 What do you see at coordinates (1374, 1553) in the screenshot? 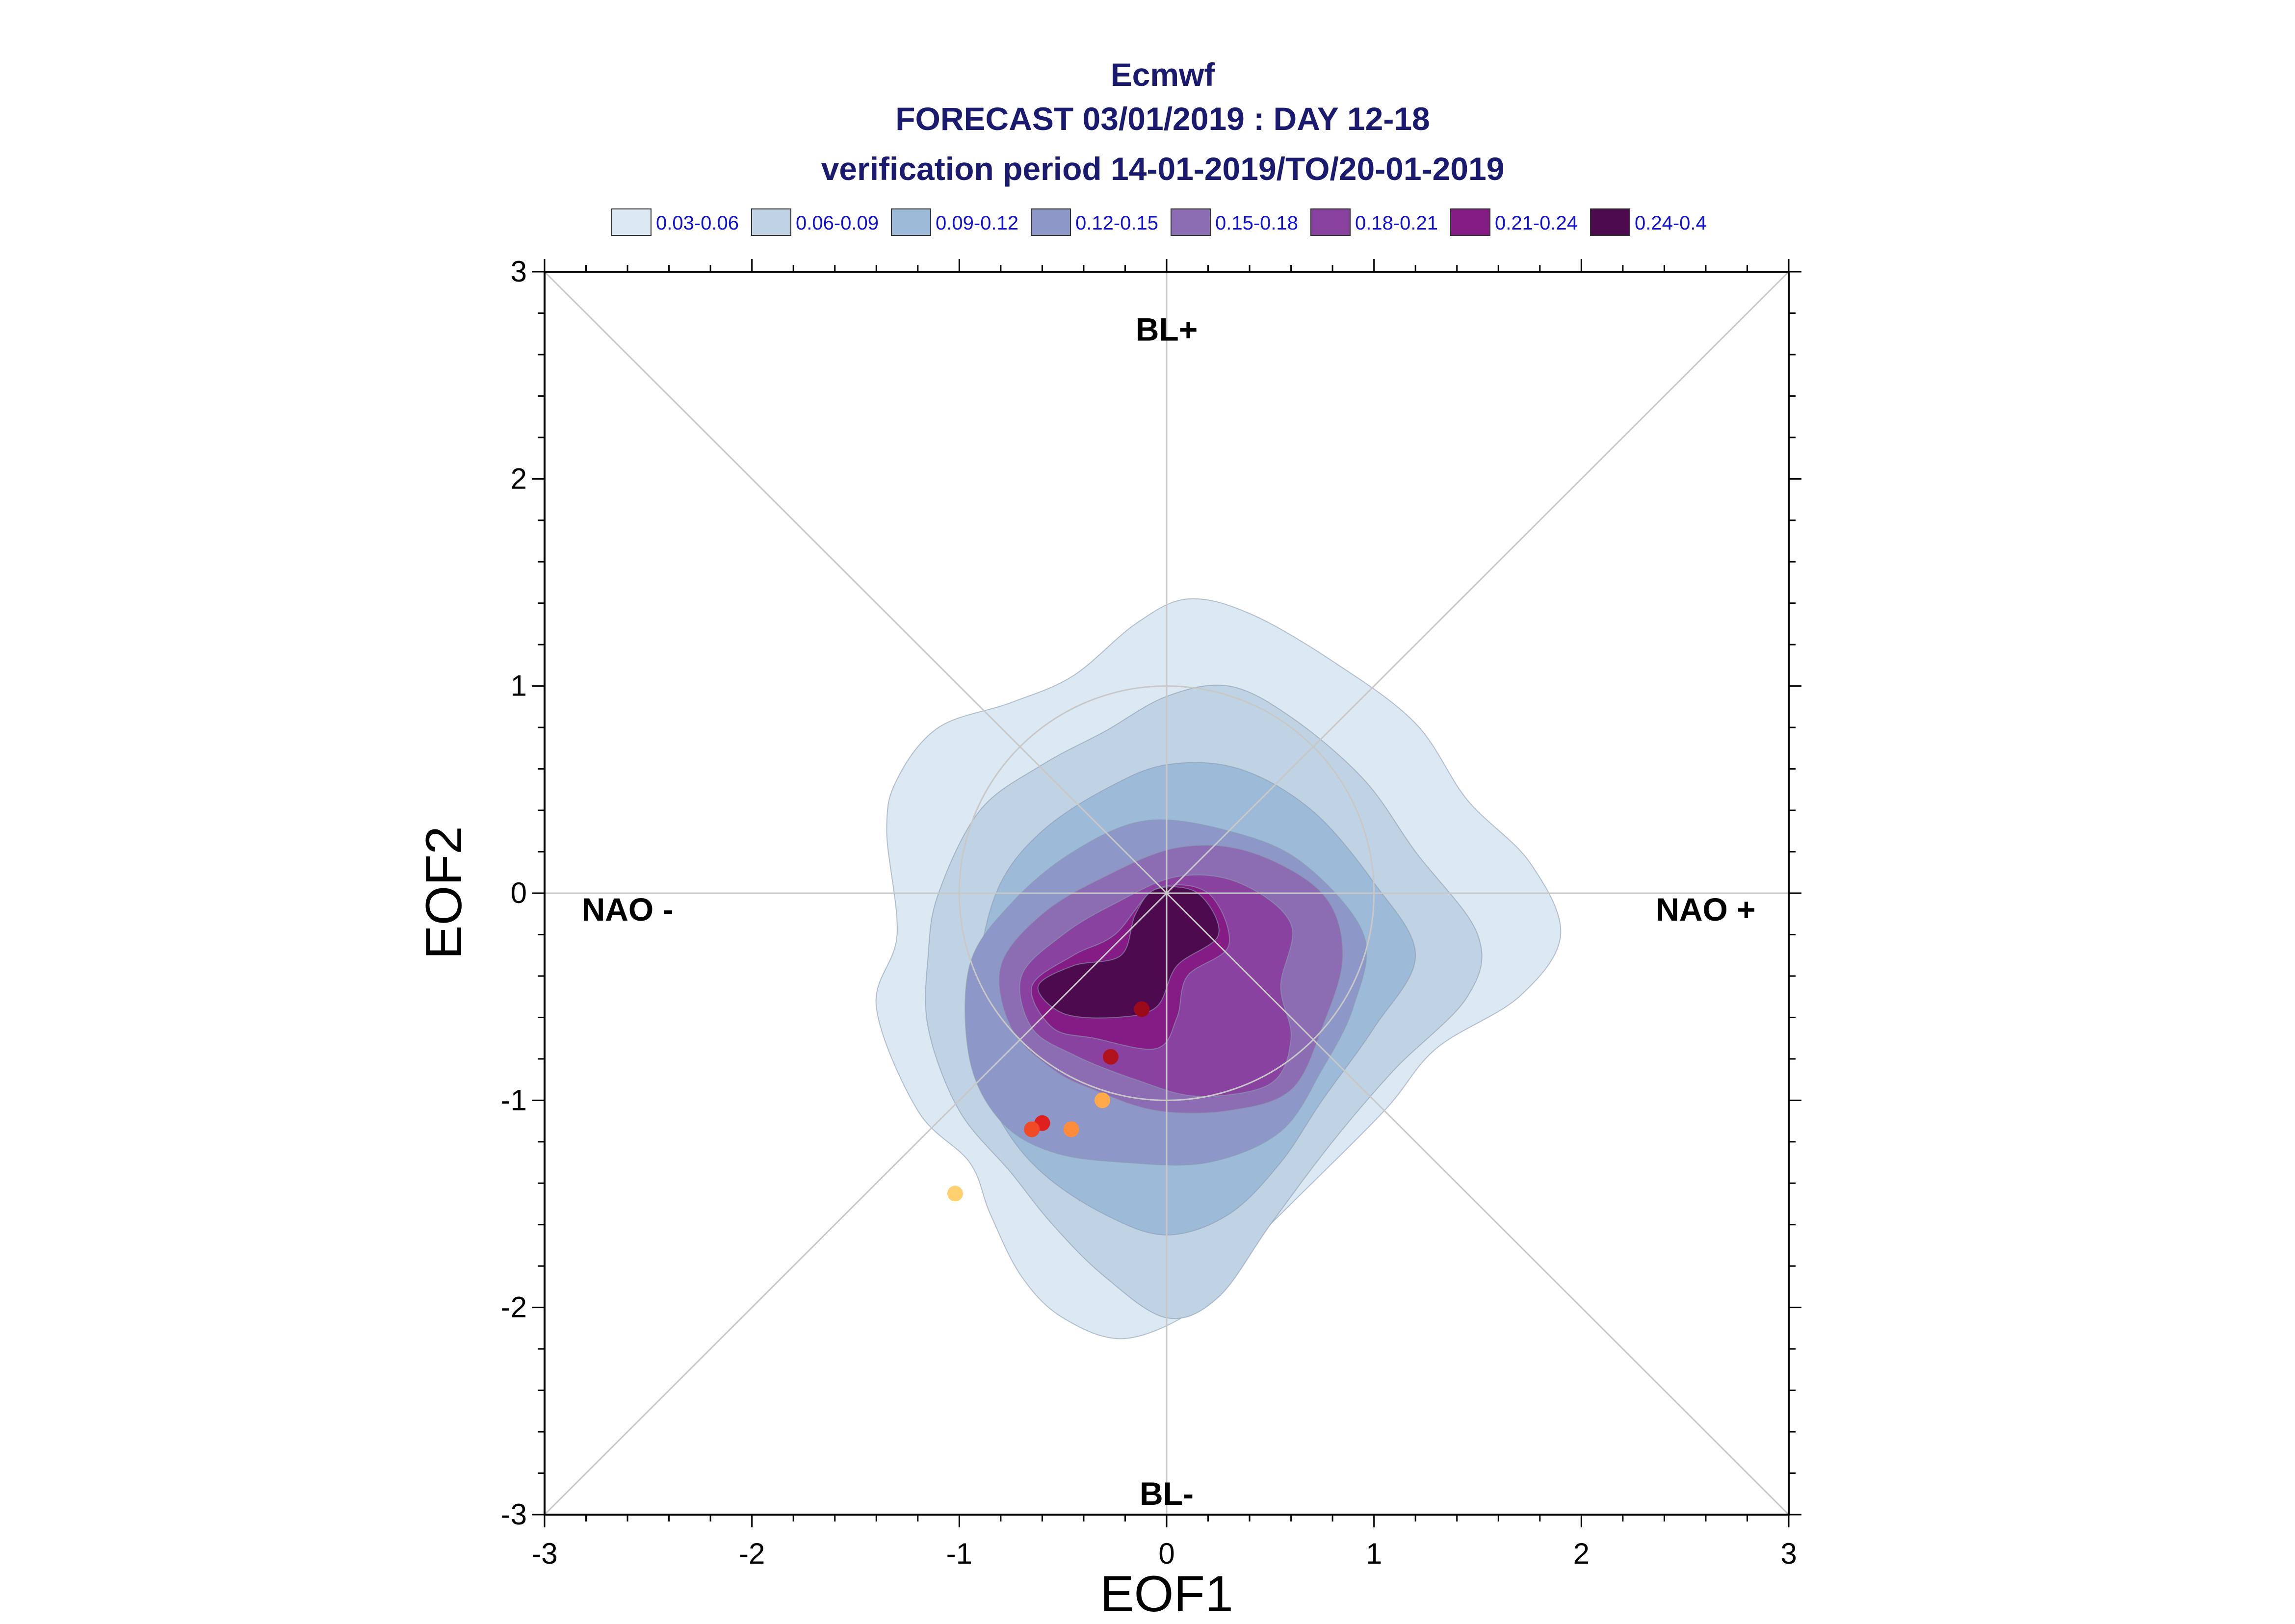
I see `x-tick-label: 1` at bounding box center [1374, 1553].